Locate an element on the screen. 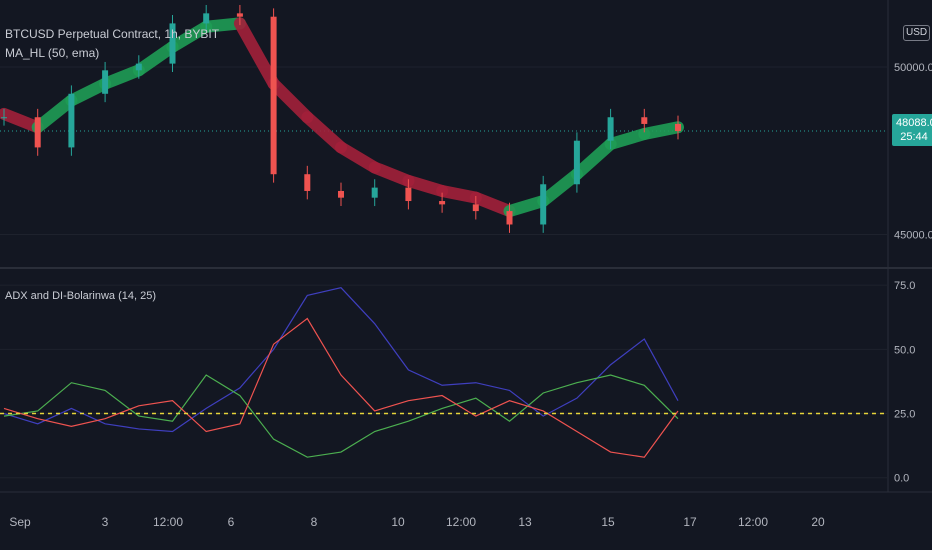  osc-line-di_plus is located at coordinates (341, 416).